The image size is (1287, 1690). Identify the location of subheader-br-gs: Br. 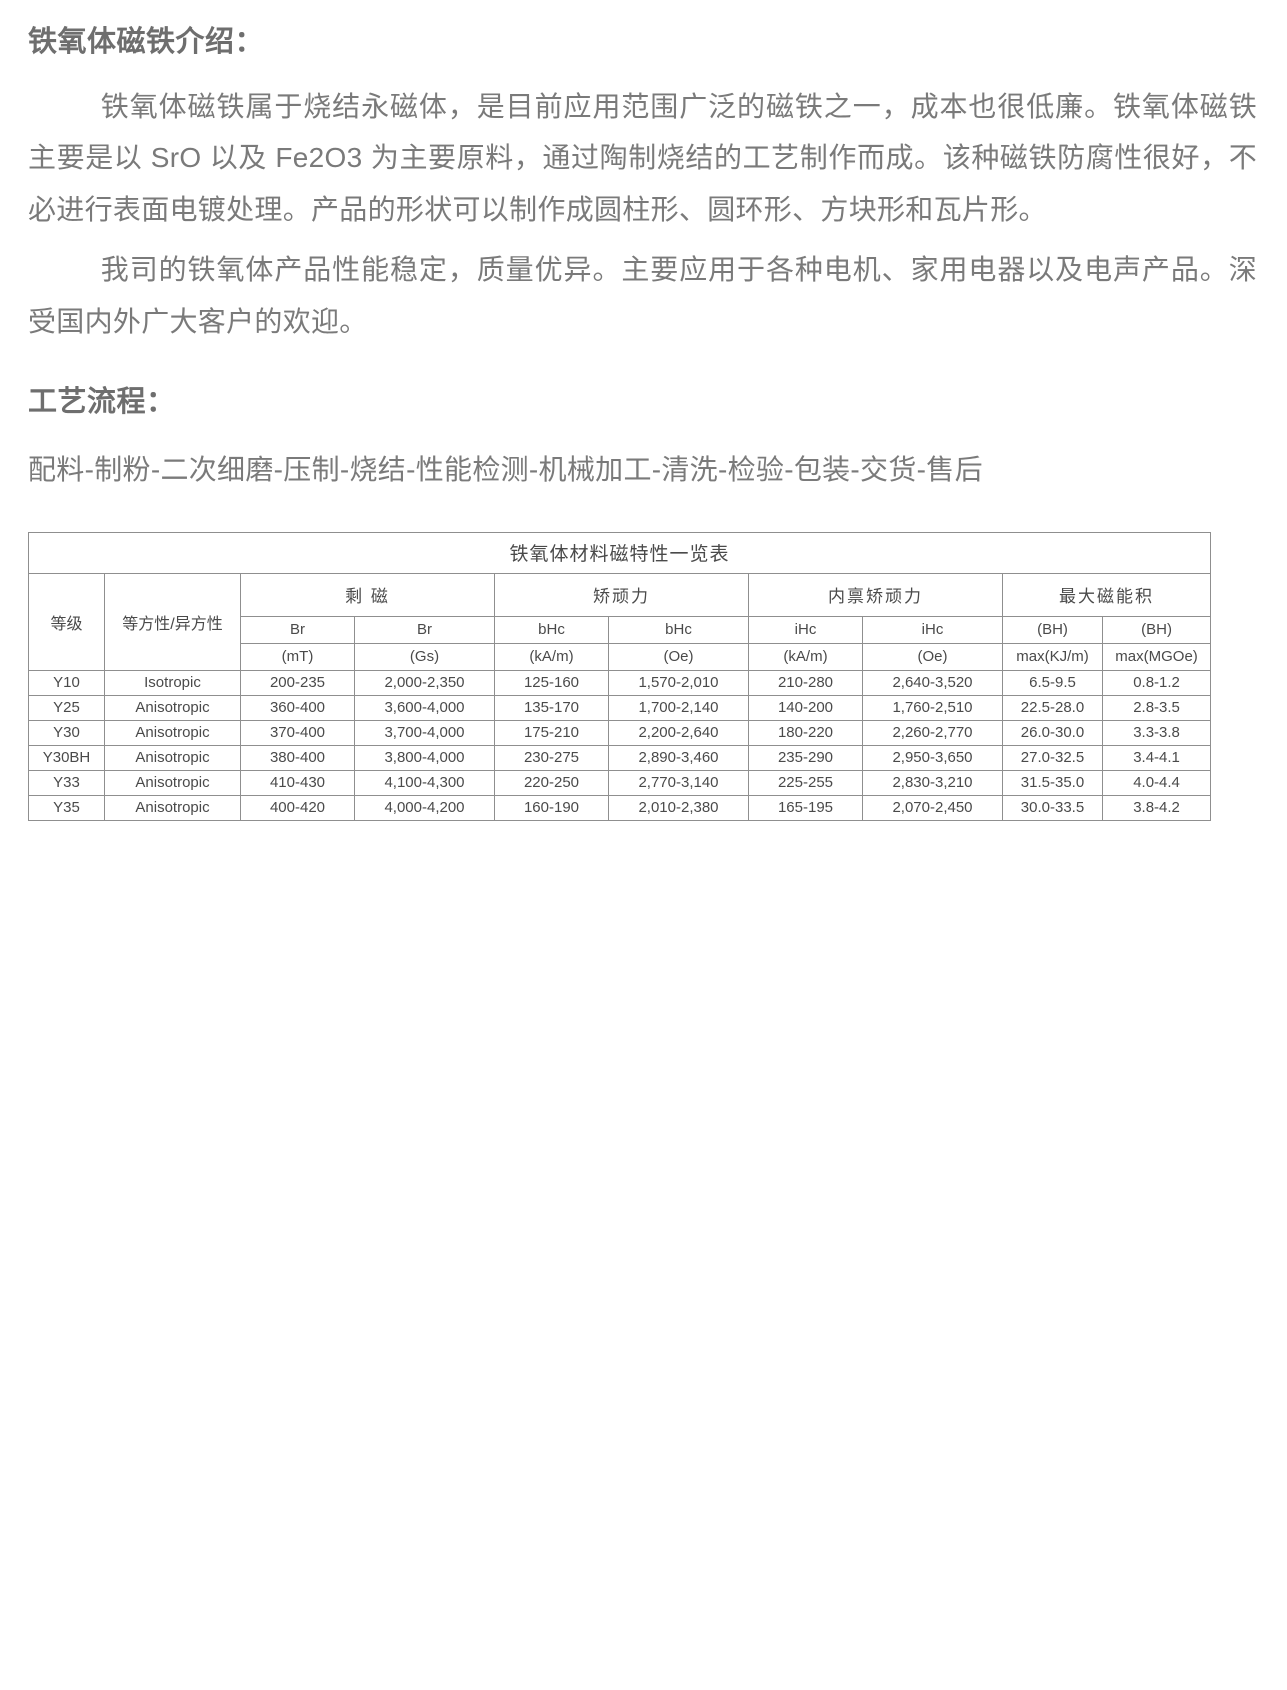
(424, 629).